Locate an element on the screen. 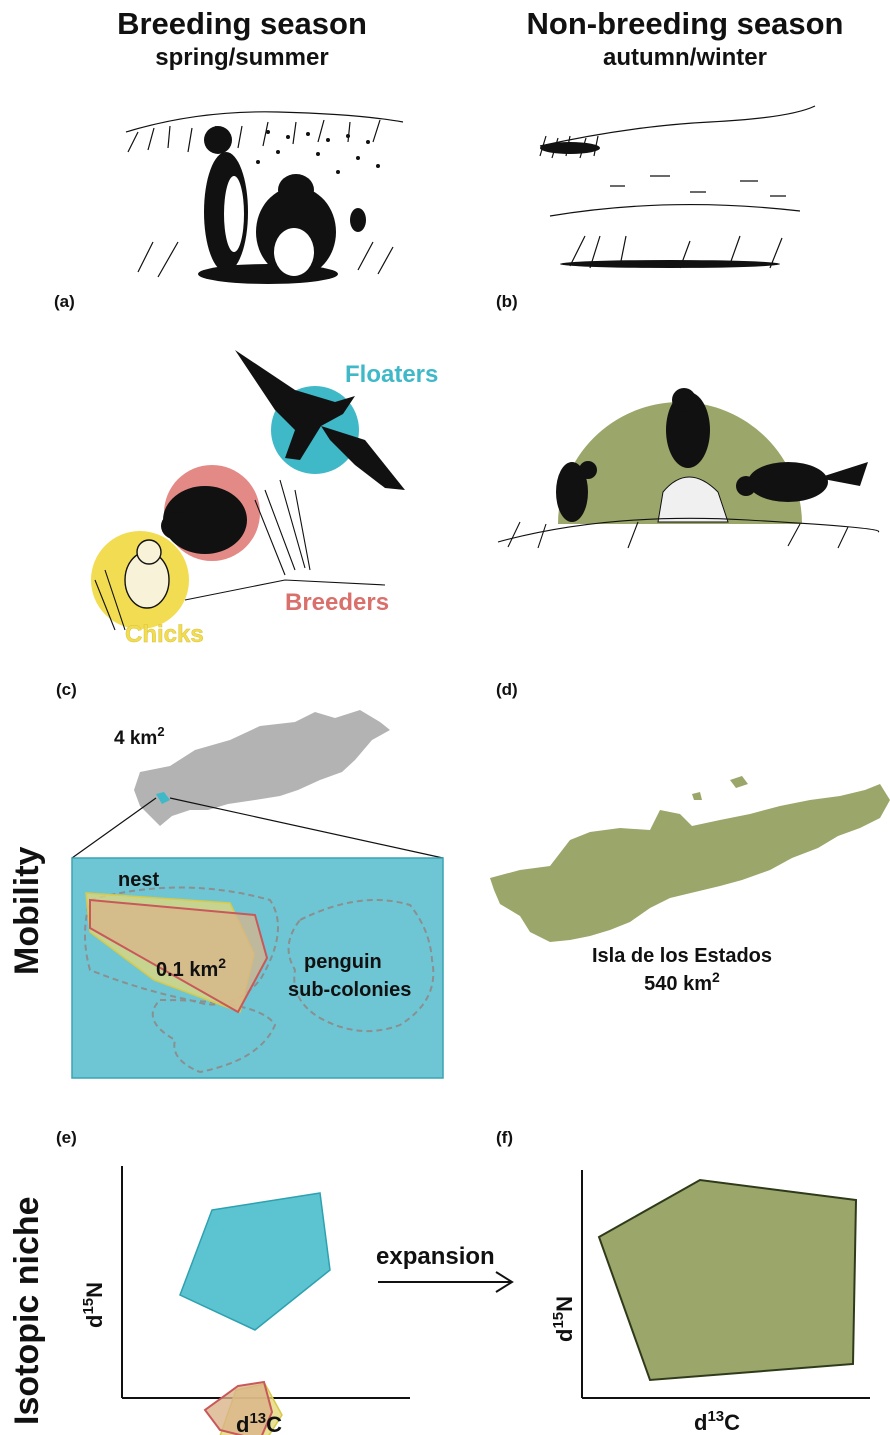 The image size is (890, 1435). nonbreeding-group-illustration is located at coordinates (688, 468).